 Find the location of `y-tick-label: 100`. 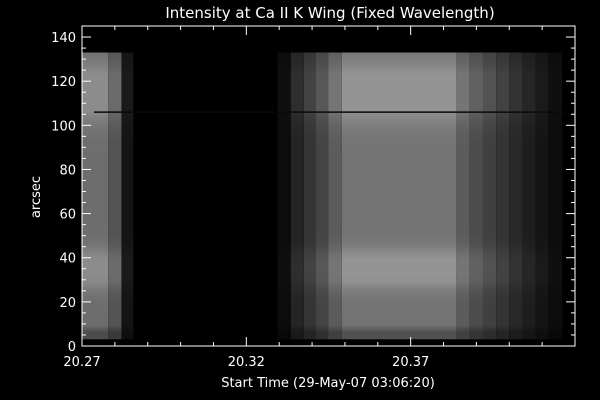

y-tick-label: 100 is located at coordinates (63, 126).